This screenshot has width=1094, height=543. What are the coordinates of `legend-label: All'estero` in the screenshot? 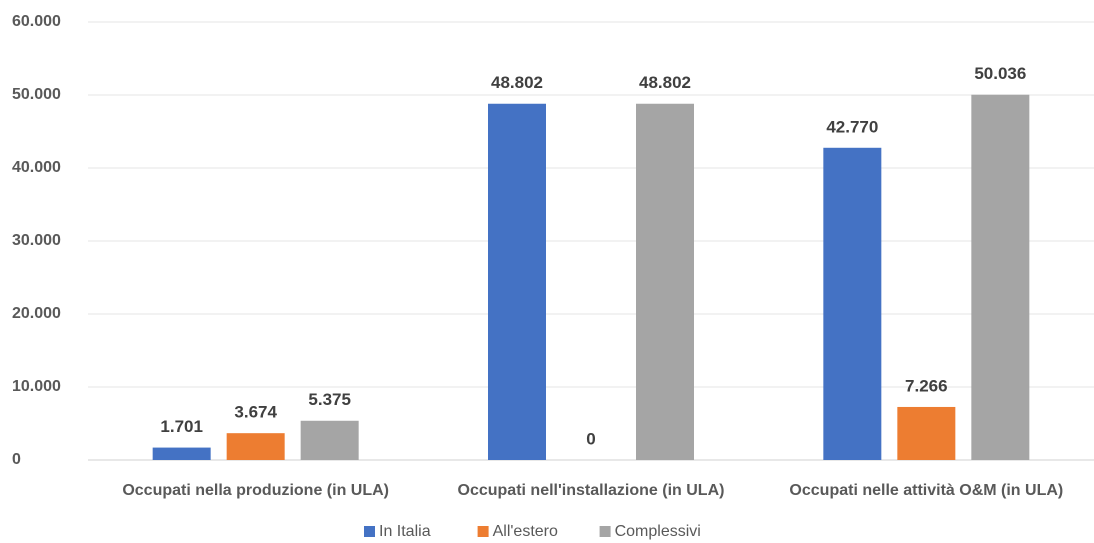 It's located at (525, 531).